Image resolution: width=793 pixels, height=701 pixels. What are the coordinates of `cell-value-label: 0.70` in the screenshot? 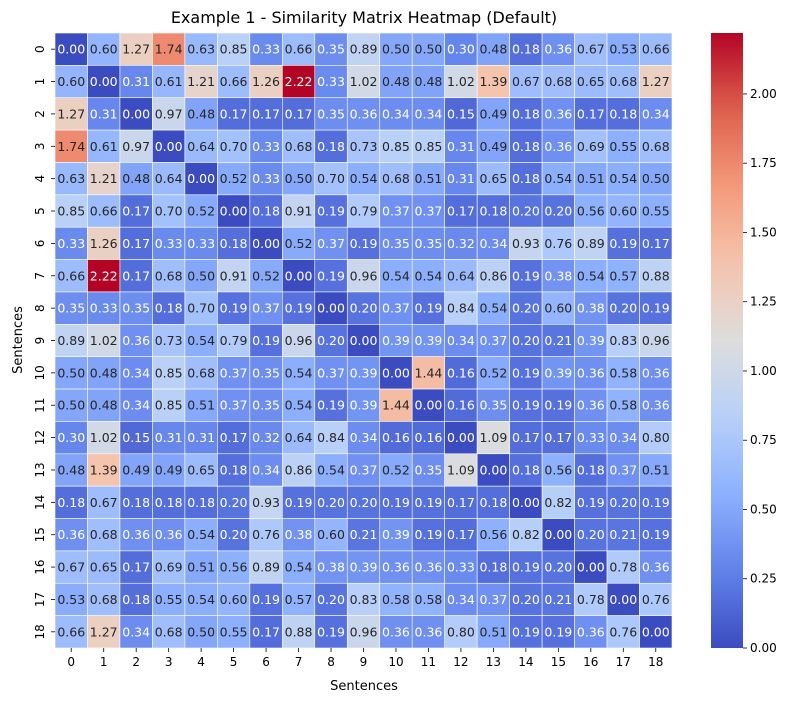 It's located at (169, 211).